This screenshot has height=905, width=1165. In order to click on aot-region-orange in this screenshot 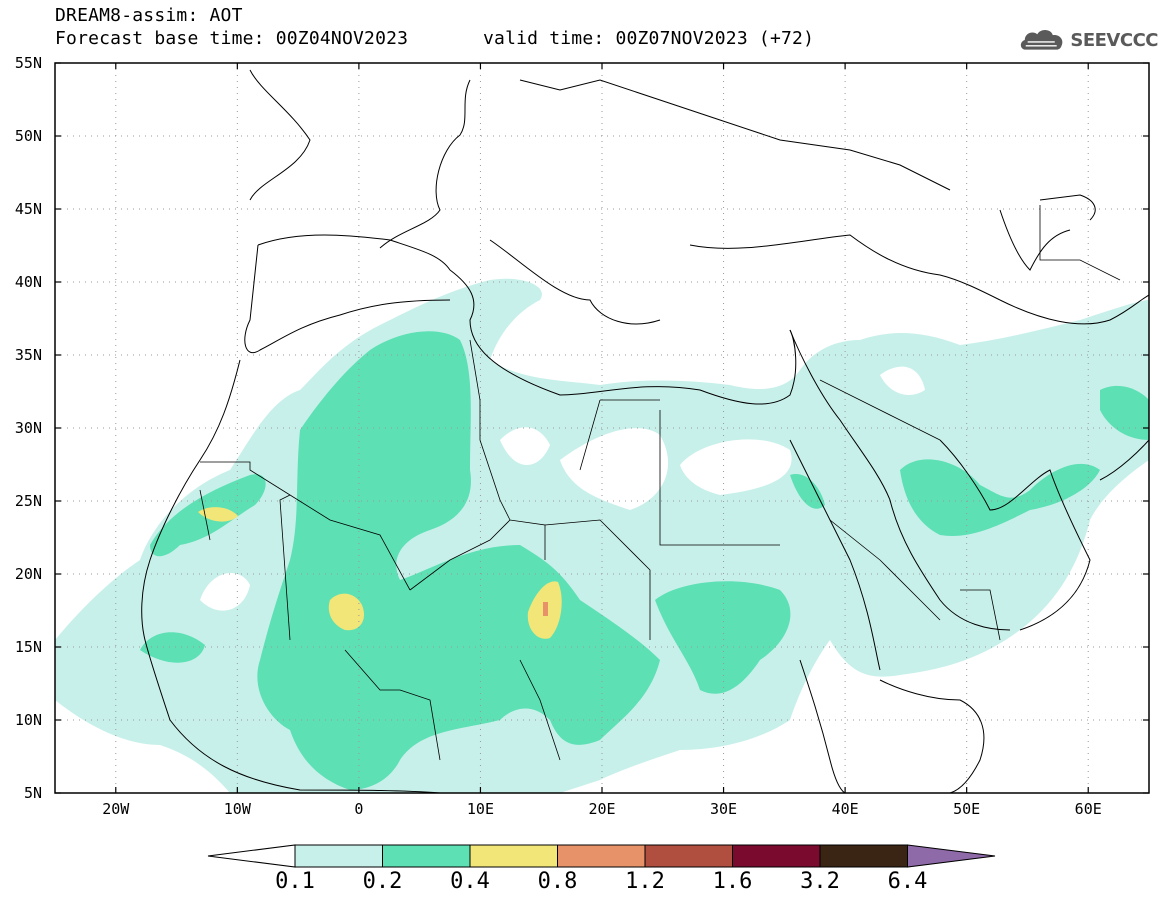, I will do `click(545, 609)`.